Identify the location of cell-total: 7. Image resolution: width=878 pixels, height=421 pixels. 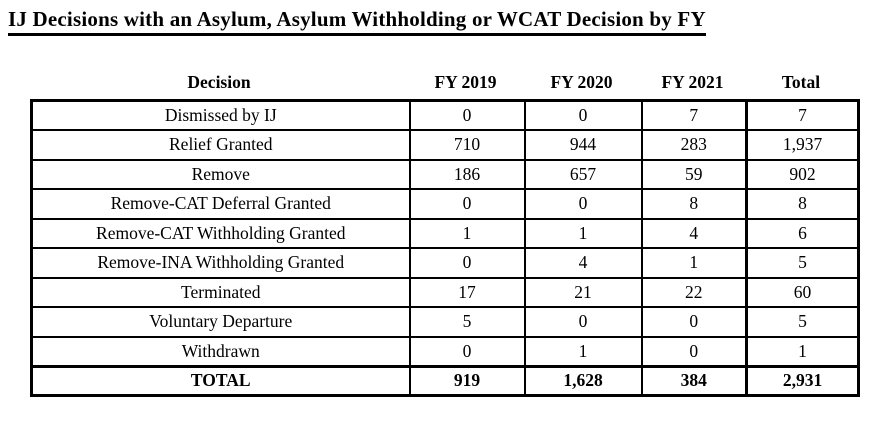
(802, 115).